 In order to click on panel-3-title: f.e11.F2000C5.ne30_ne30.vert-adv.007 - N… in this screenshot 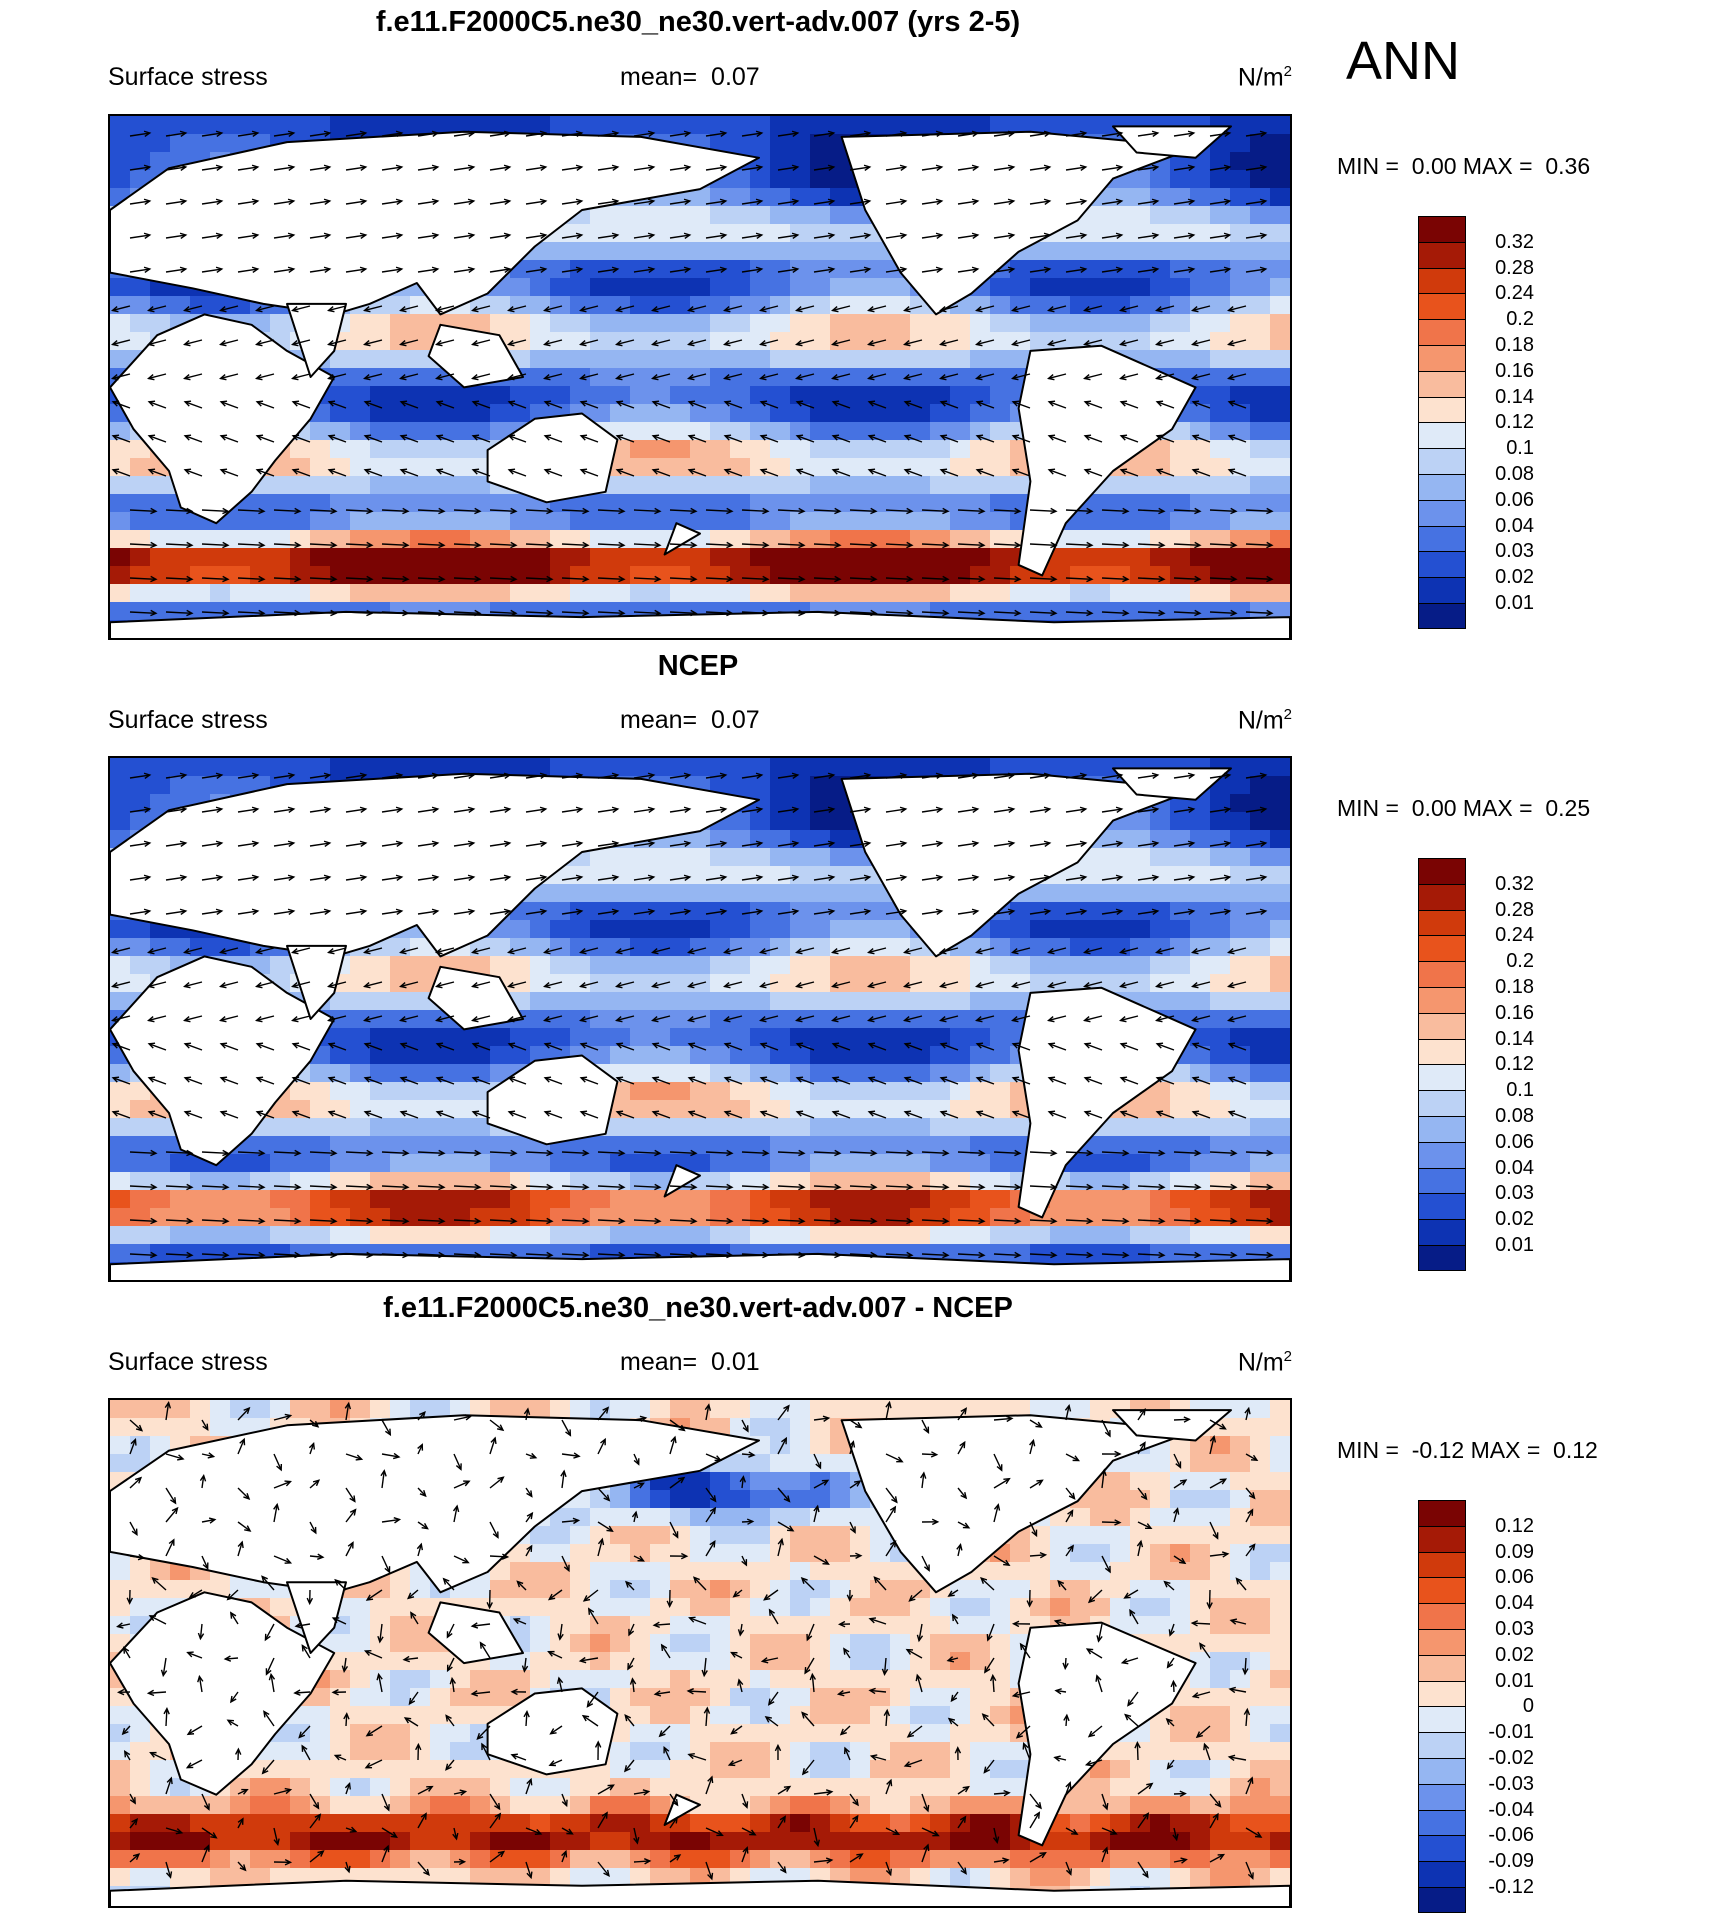, I will do `click(698, 1308)`.